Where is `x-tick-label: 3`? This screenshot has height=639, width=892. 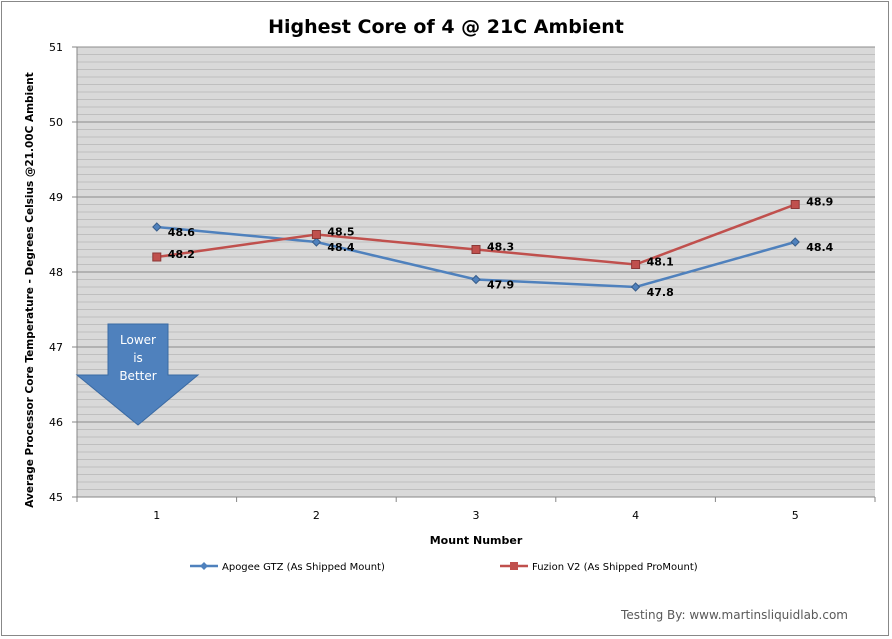 x-tick-label: 3 is located at coordinates (476, 515).